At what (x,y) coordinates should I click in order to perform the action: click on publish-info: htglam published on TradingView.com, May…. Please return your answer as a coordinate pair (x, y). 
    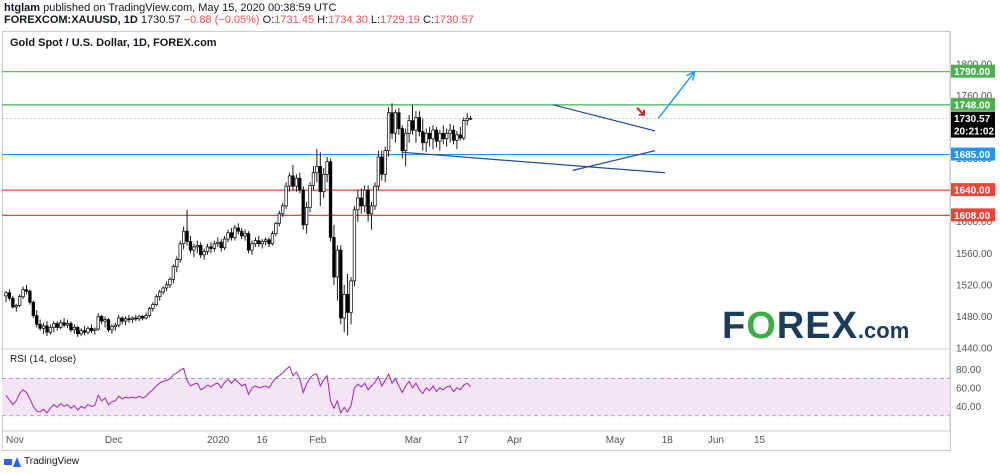
    Looking at the image, I should click on (170, 8).